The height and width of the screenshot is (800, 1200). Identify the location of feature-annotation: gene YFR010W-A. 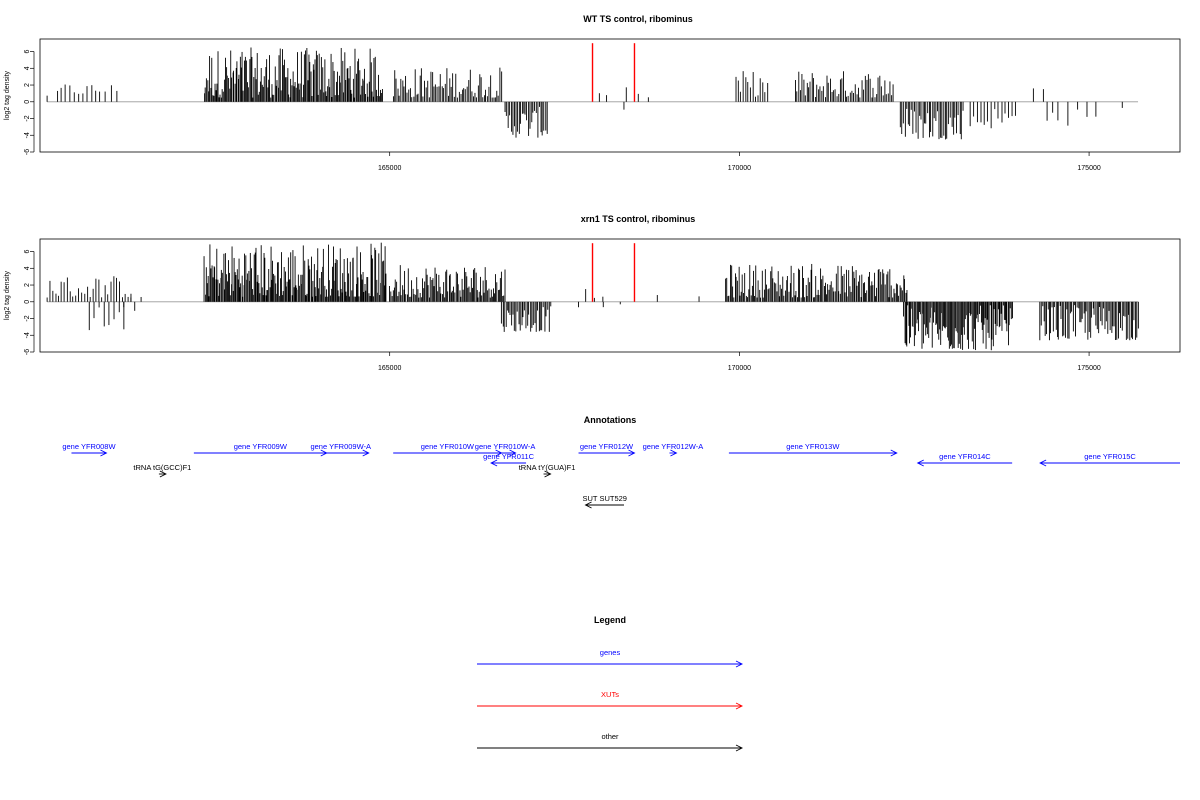
(505, 449).